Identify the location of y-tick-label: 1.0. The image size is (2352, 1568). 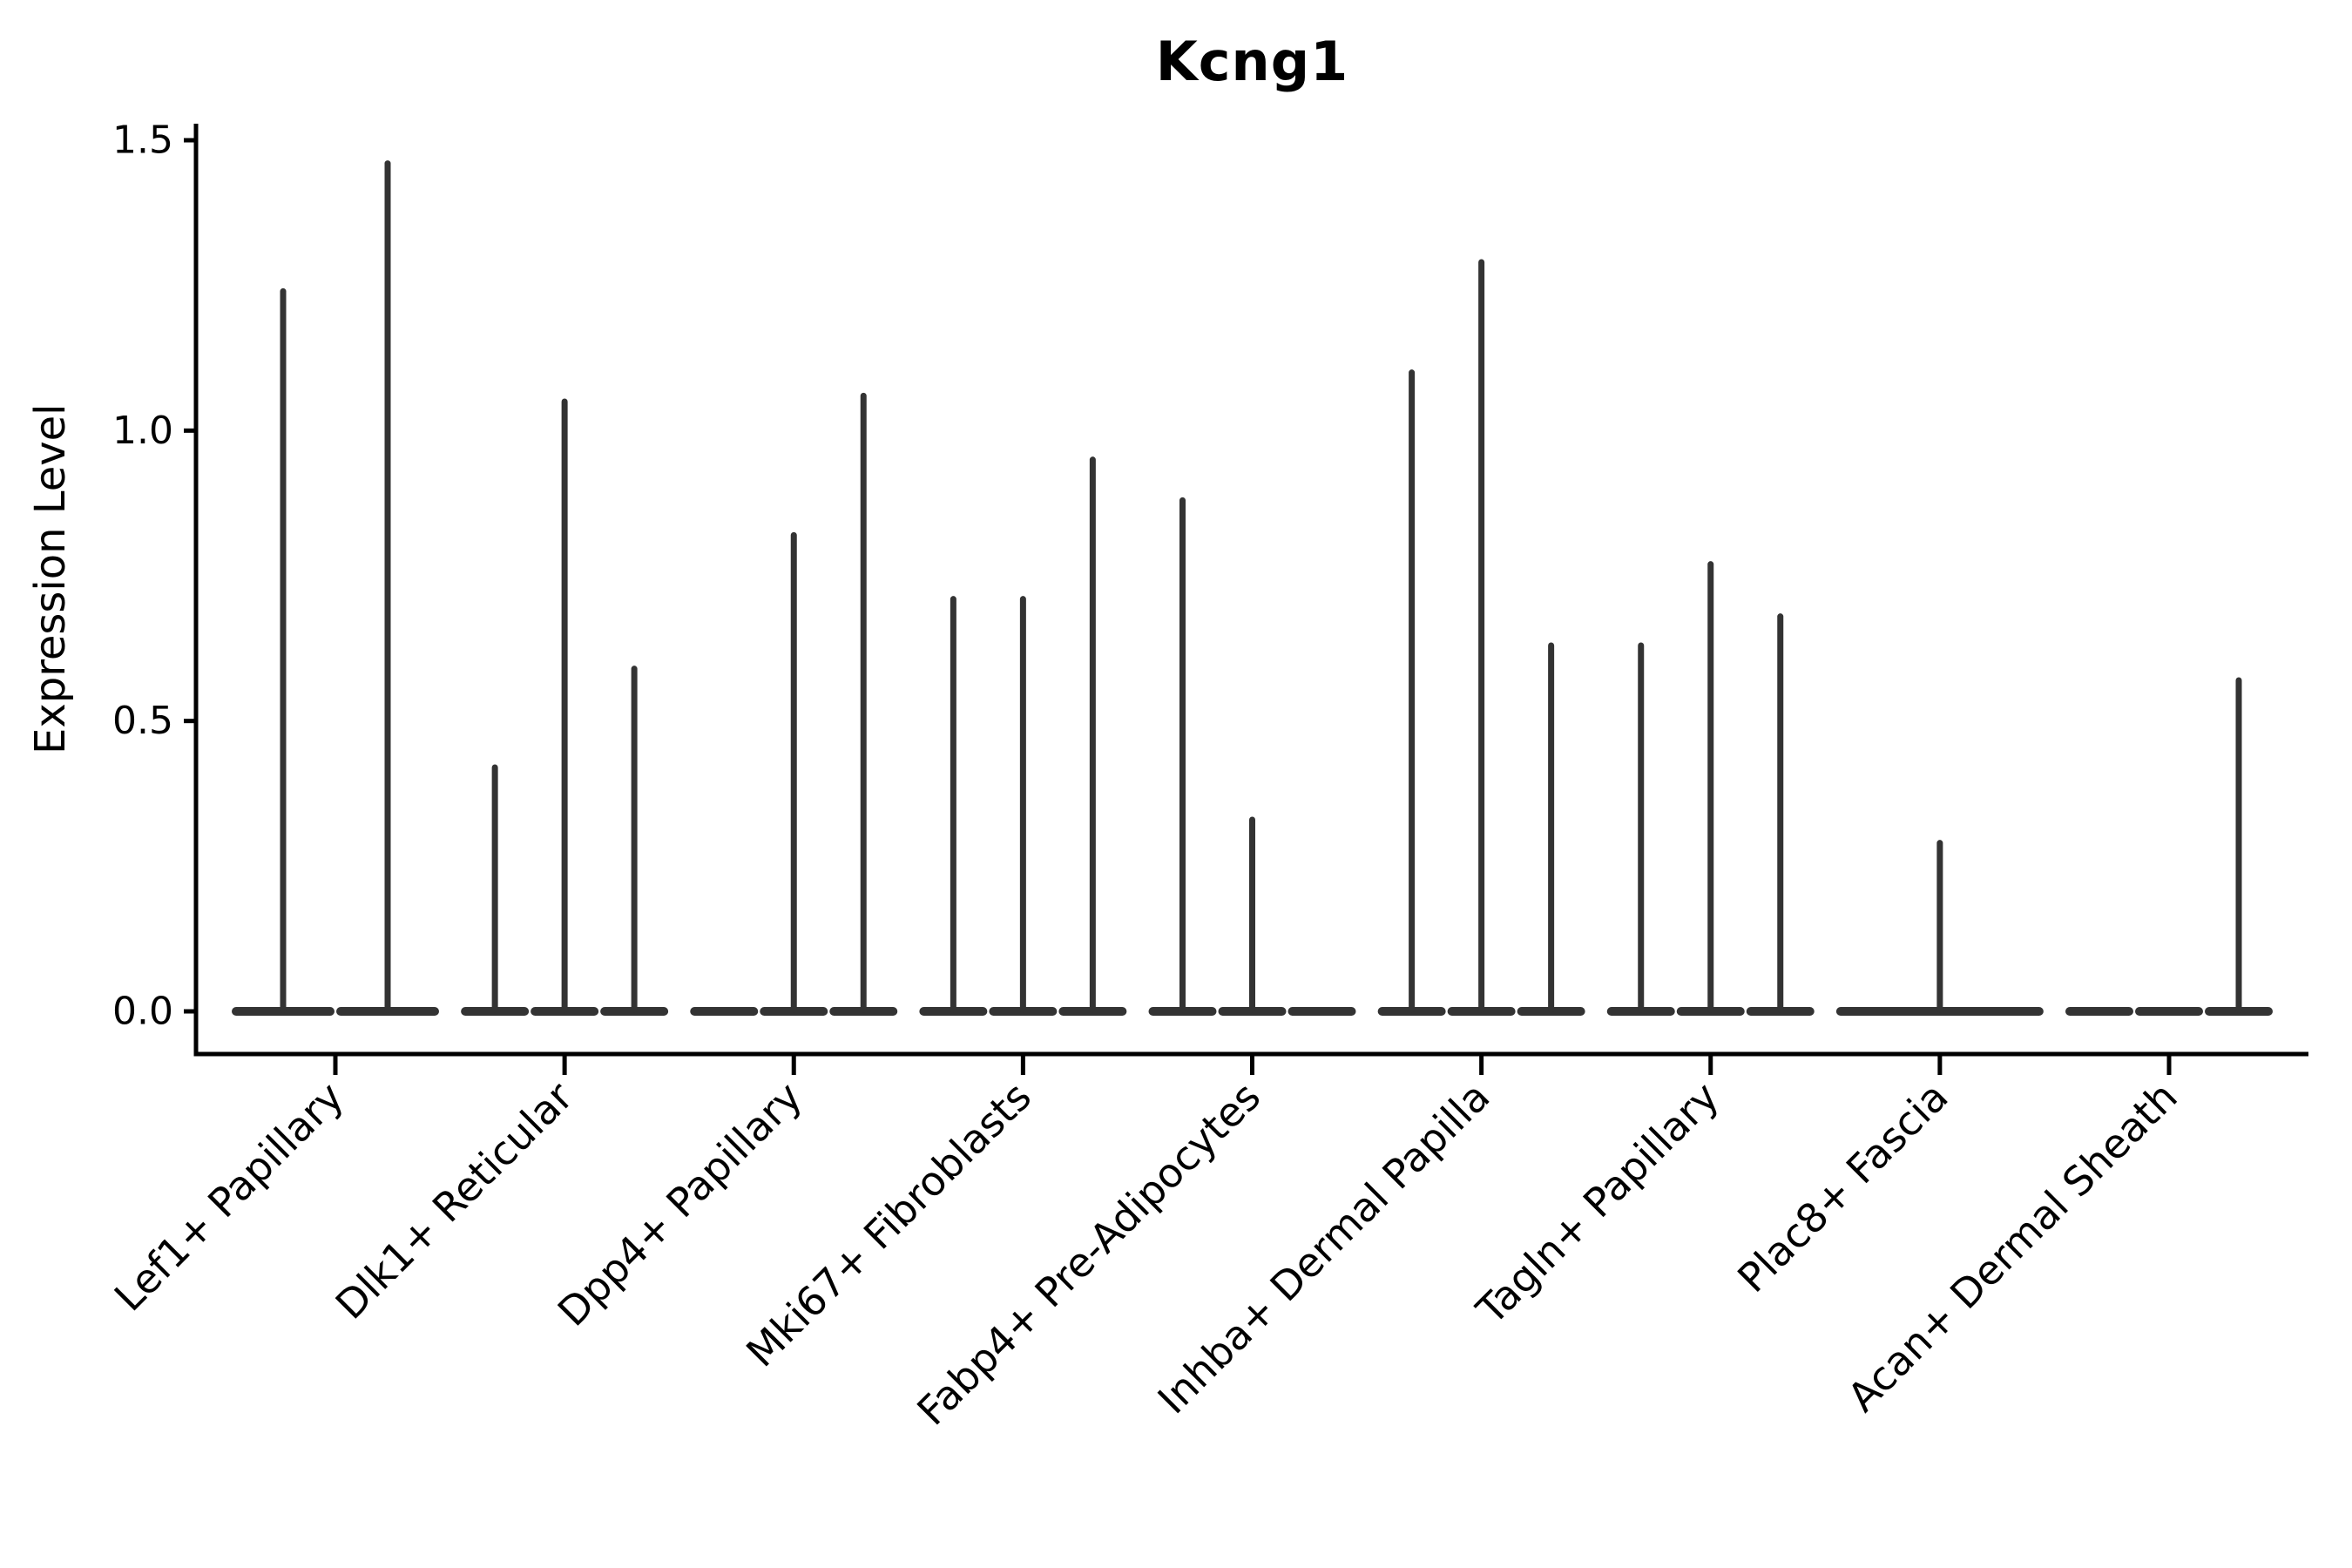
(142, 431).